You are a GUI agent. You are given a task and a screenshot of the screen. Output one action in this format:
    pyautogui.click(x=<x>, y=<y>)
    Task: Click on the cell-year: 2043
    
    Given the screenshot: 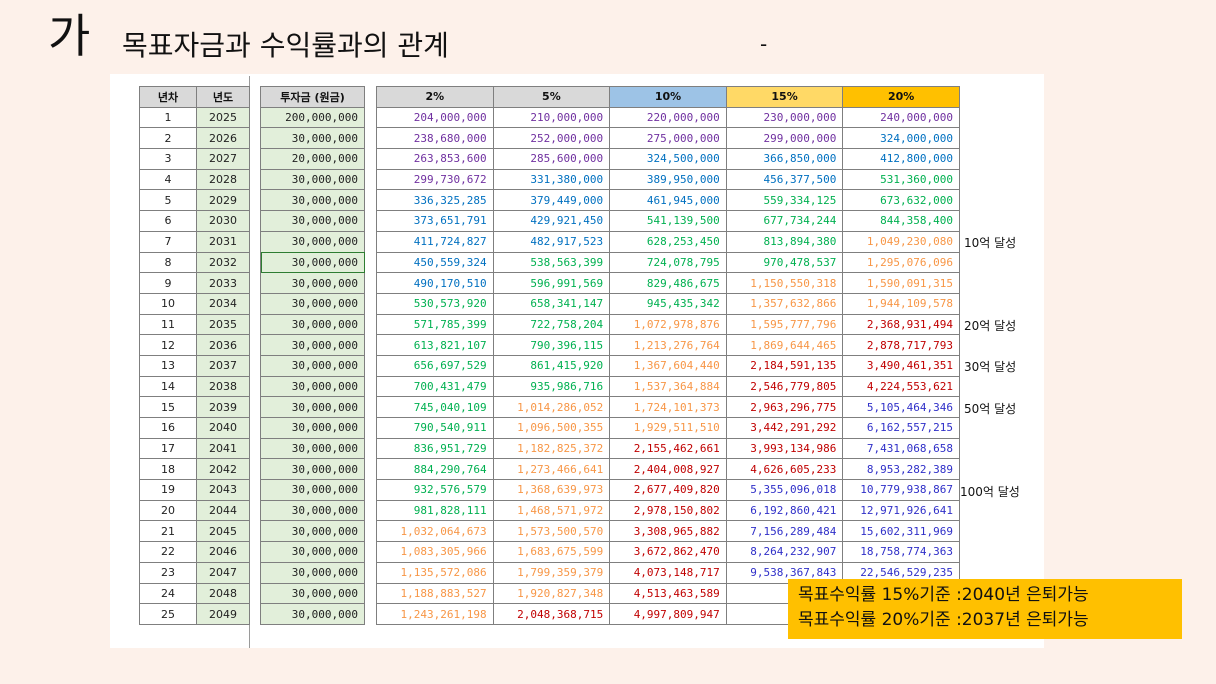 What is the action you would take?
    pyautogui.click(x=223, y=490)
    